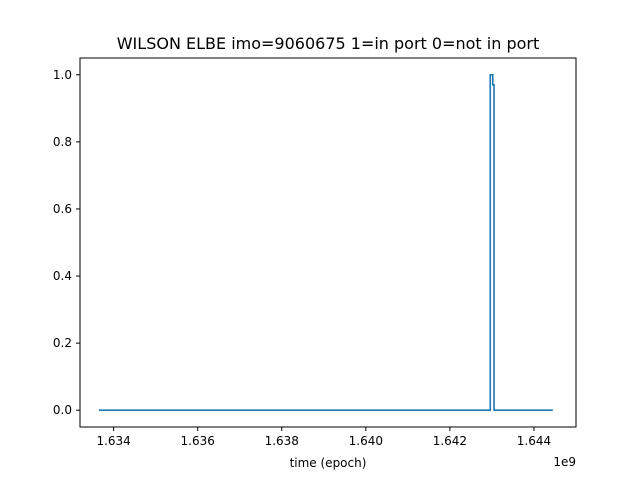 This screenshot has width=640, height=480. I want to click on x-tick-label: 1.638, so click(282, 441).